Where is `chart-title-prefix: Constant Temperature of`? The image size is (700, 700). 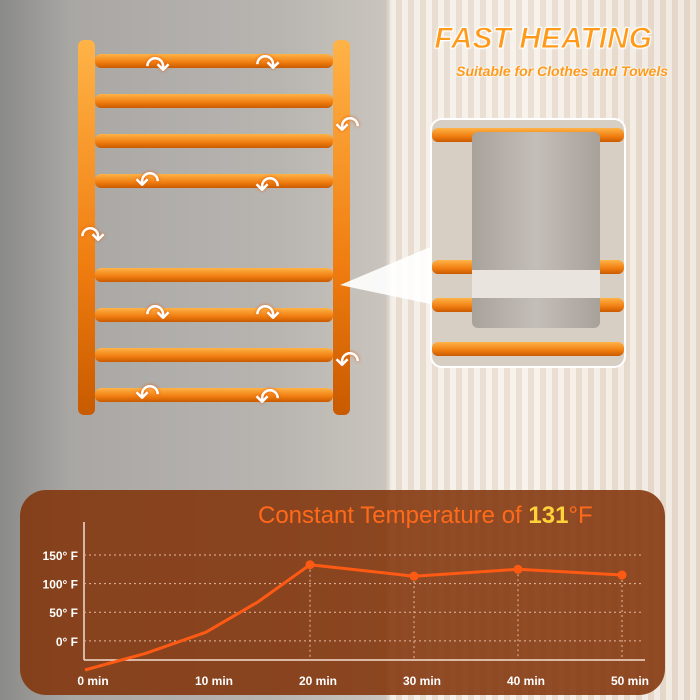
chart-title-prefix: Constant Temperature of is located at coordinates (393, 515).